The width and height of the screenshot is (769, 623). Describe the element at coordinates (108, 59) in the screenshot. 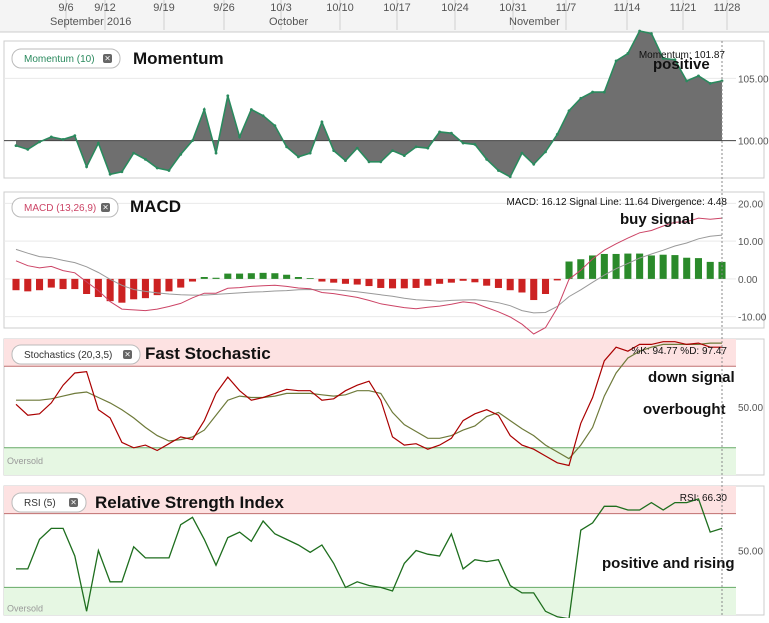

I see `momentum-badge-close-glyph: ×` at that location.